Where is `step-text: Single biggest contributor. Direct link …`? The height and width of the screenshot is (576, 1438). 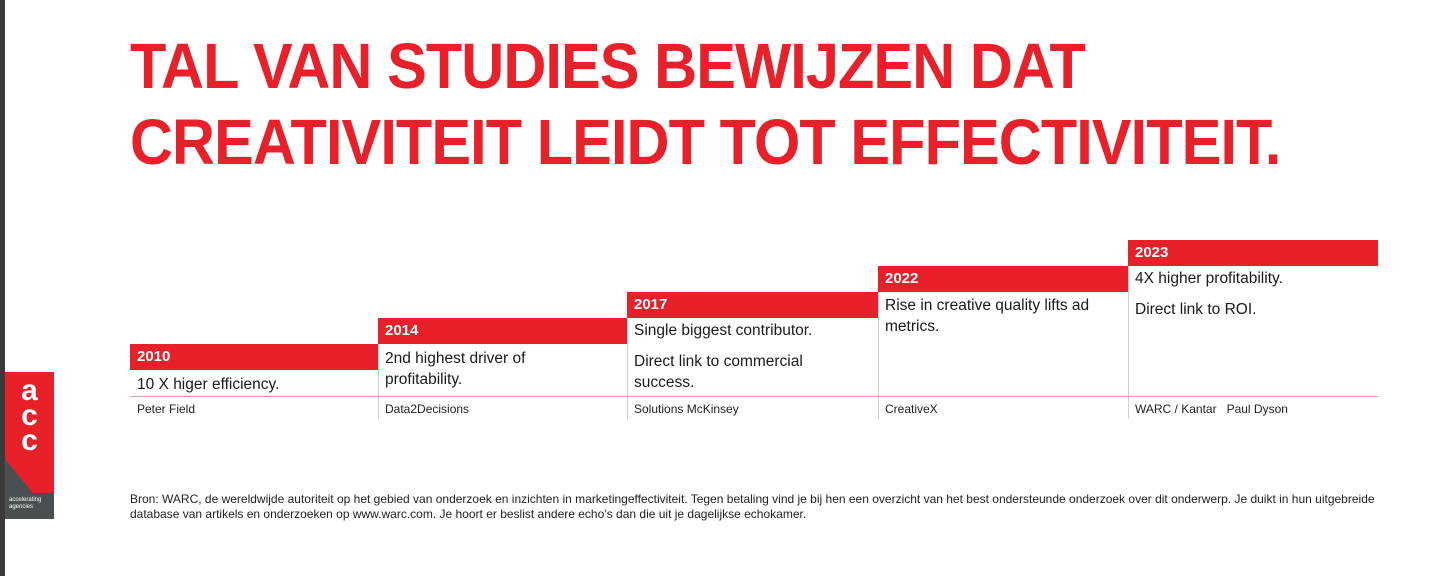
step-text: Single biggest contributor. Direct link … is located at coordinates (737, 361).